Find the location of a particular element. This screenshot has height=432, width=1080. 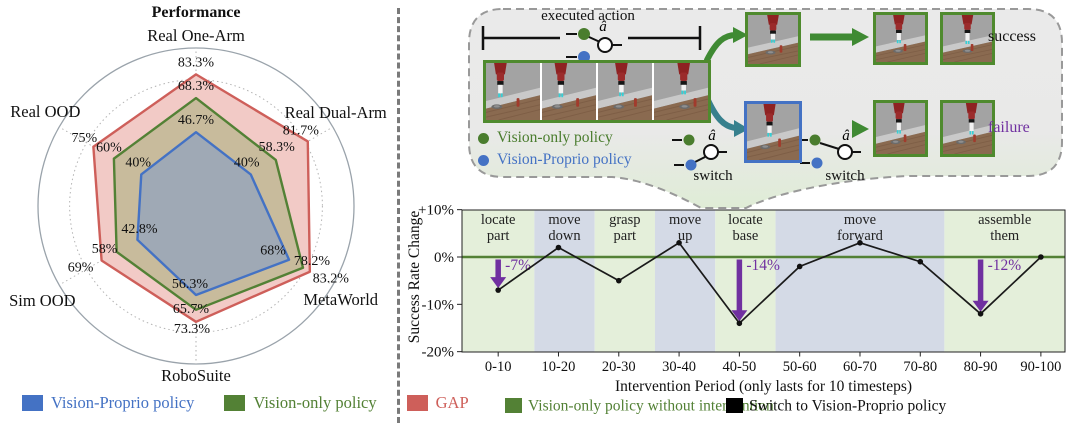

x-tick-label: 60-70 is located at coordinates (860, 367).